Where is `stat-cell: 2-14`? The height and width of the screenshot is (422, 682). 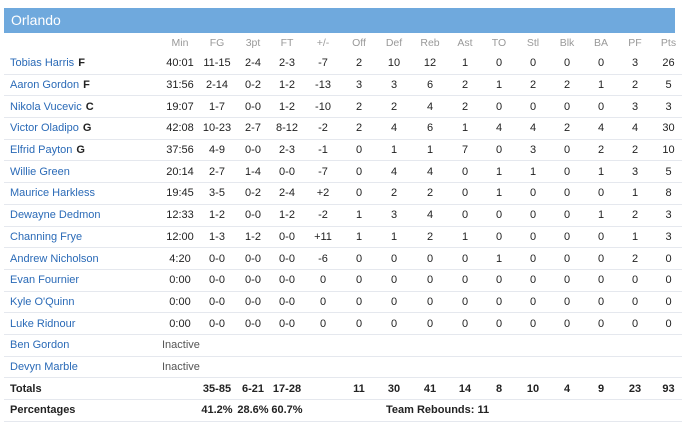
stat-cell: 2-14 is located at coordinates (217, 85).